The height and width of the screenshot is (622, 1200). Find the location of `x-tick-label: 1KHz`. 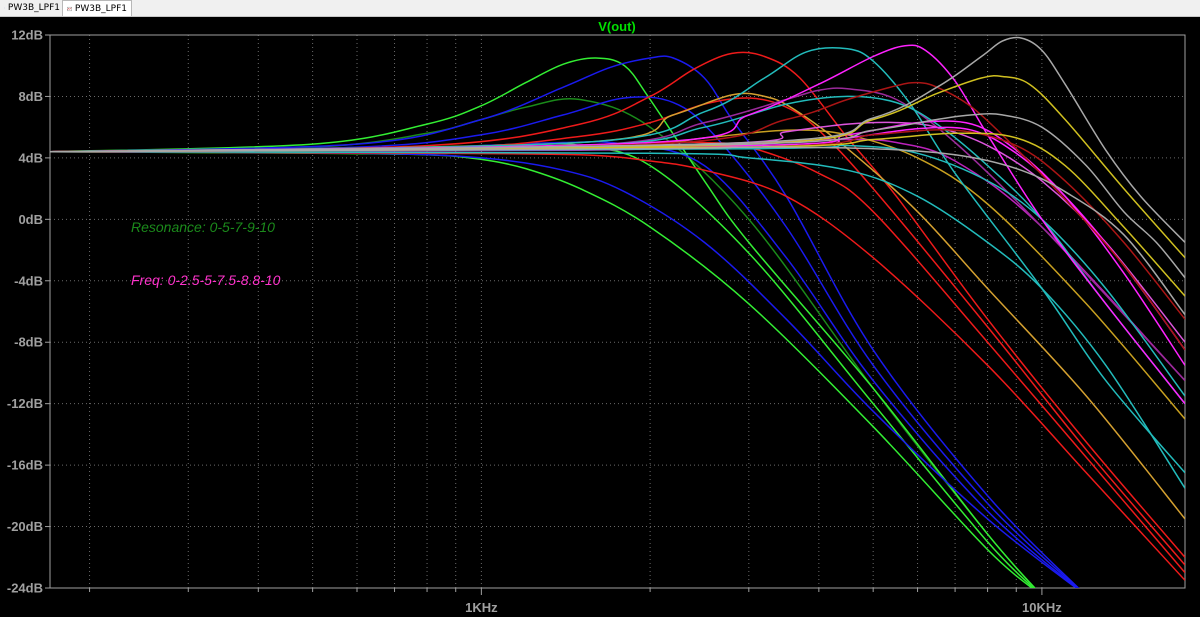

x-tick-label: 1KHz is located at coordinates (481, 607).